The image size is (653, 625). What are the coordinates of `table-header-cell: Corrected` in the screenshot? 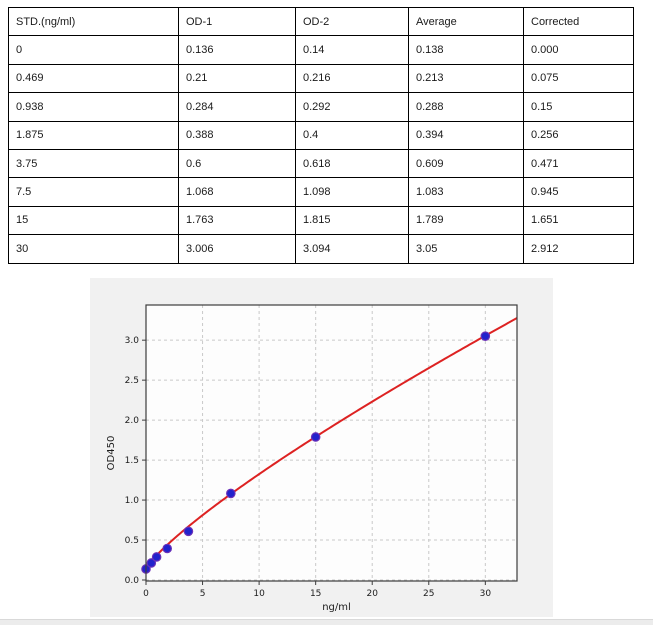 It's located at (578, 21).